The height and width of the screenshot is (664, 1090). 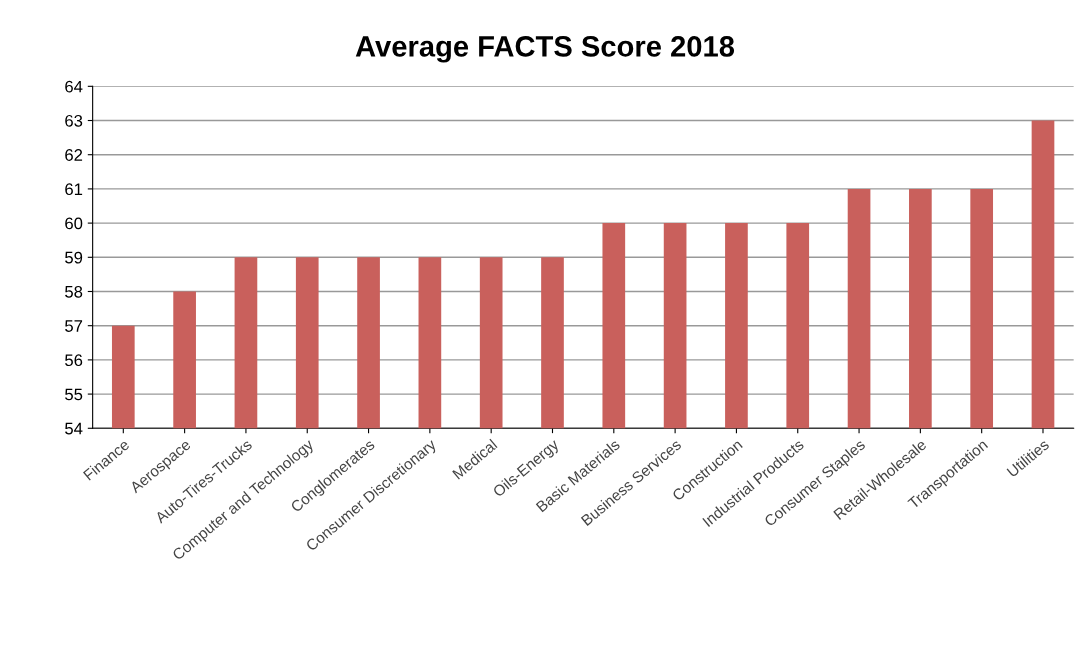 What do you see at coordinates (74, 394) in the screenshot?
I see `y-tick-label: 55` at bounding box center [74, 394].